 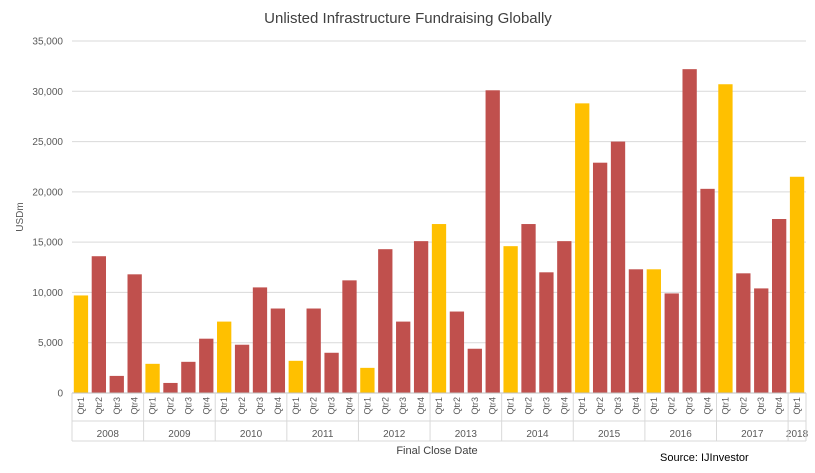 I want to click on bar-2015-qtr1, so click(x=582, y=248).